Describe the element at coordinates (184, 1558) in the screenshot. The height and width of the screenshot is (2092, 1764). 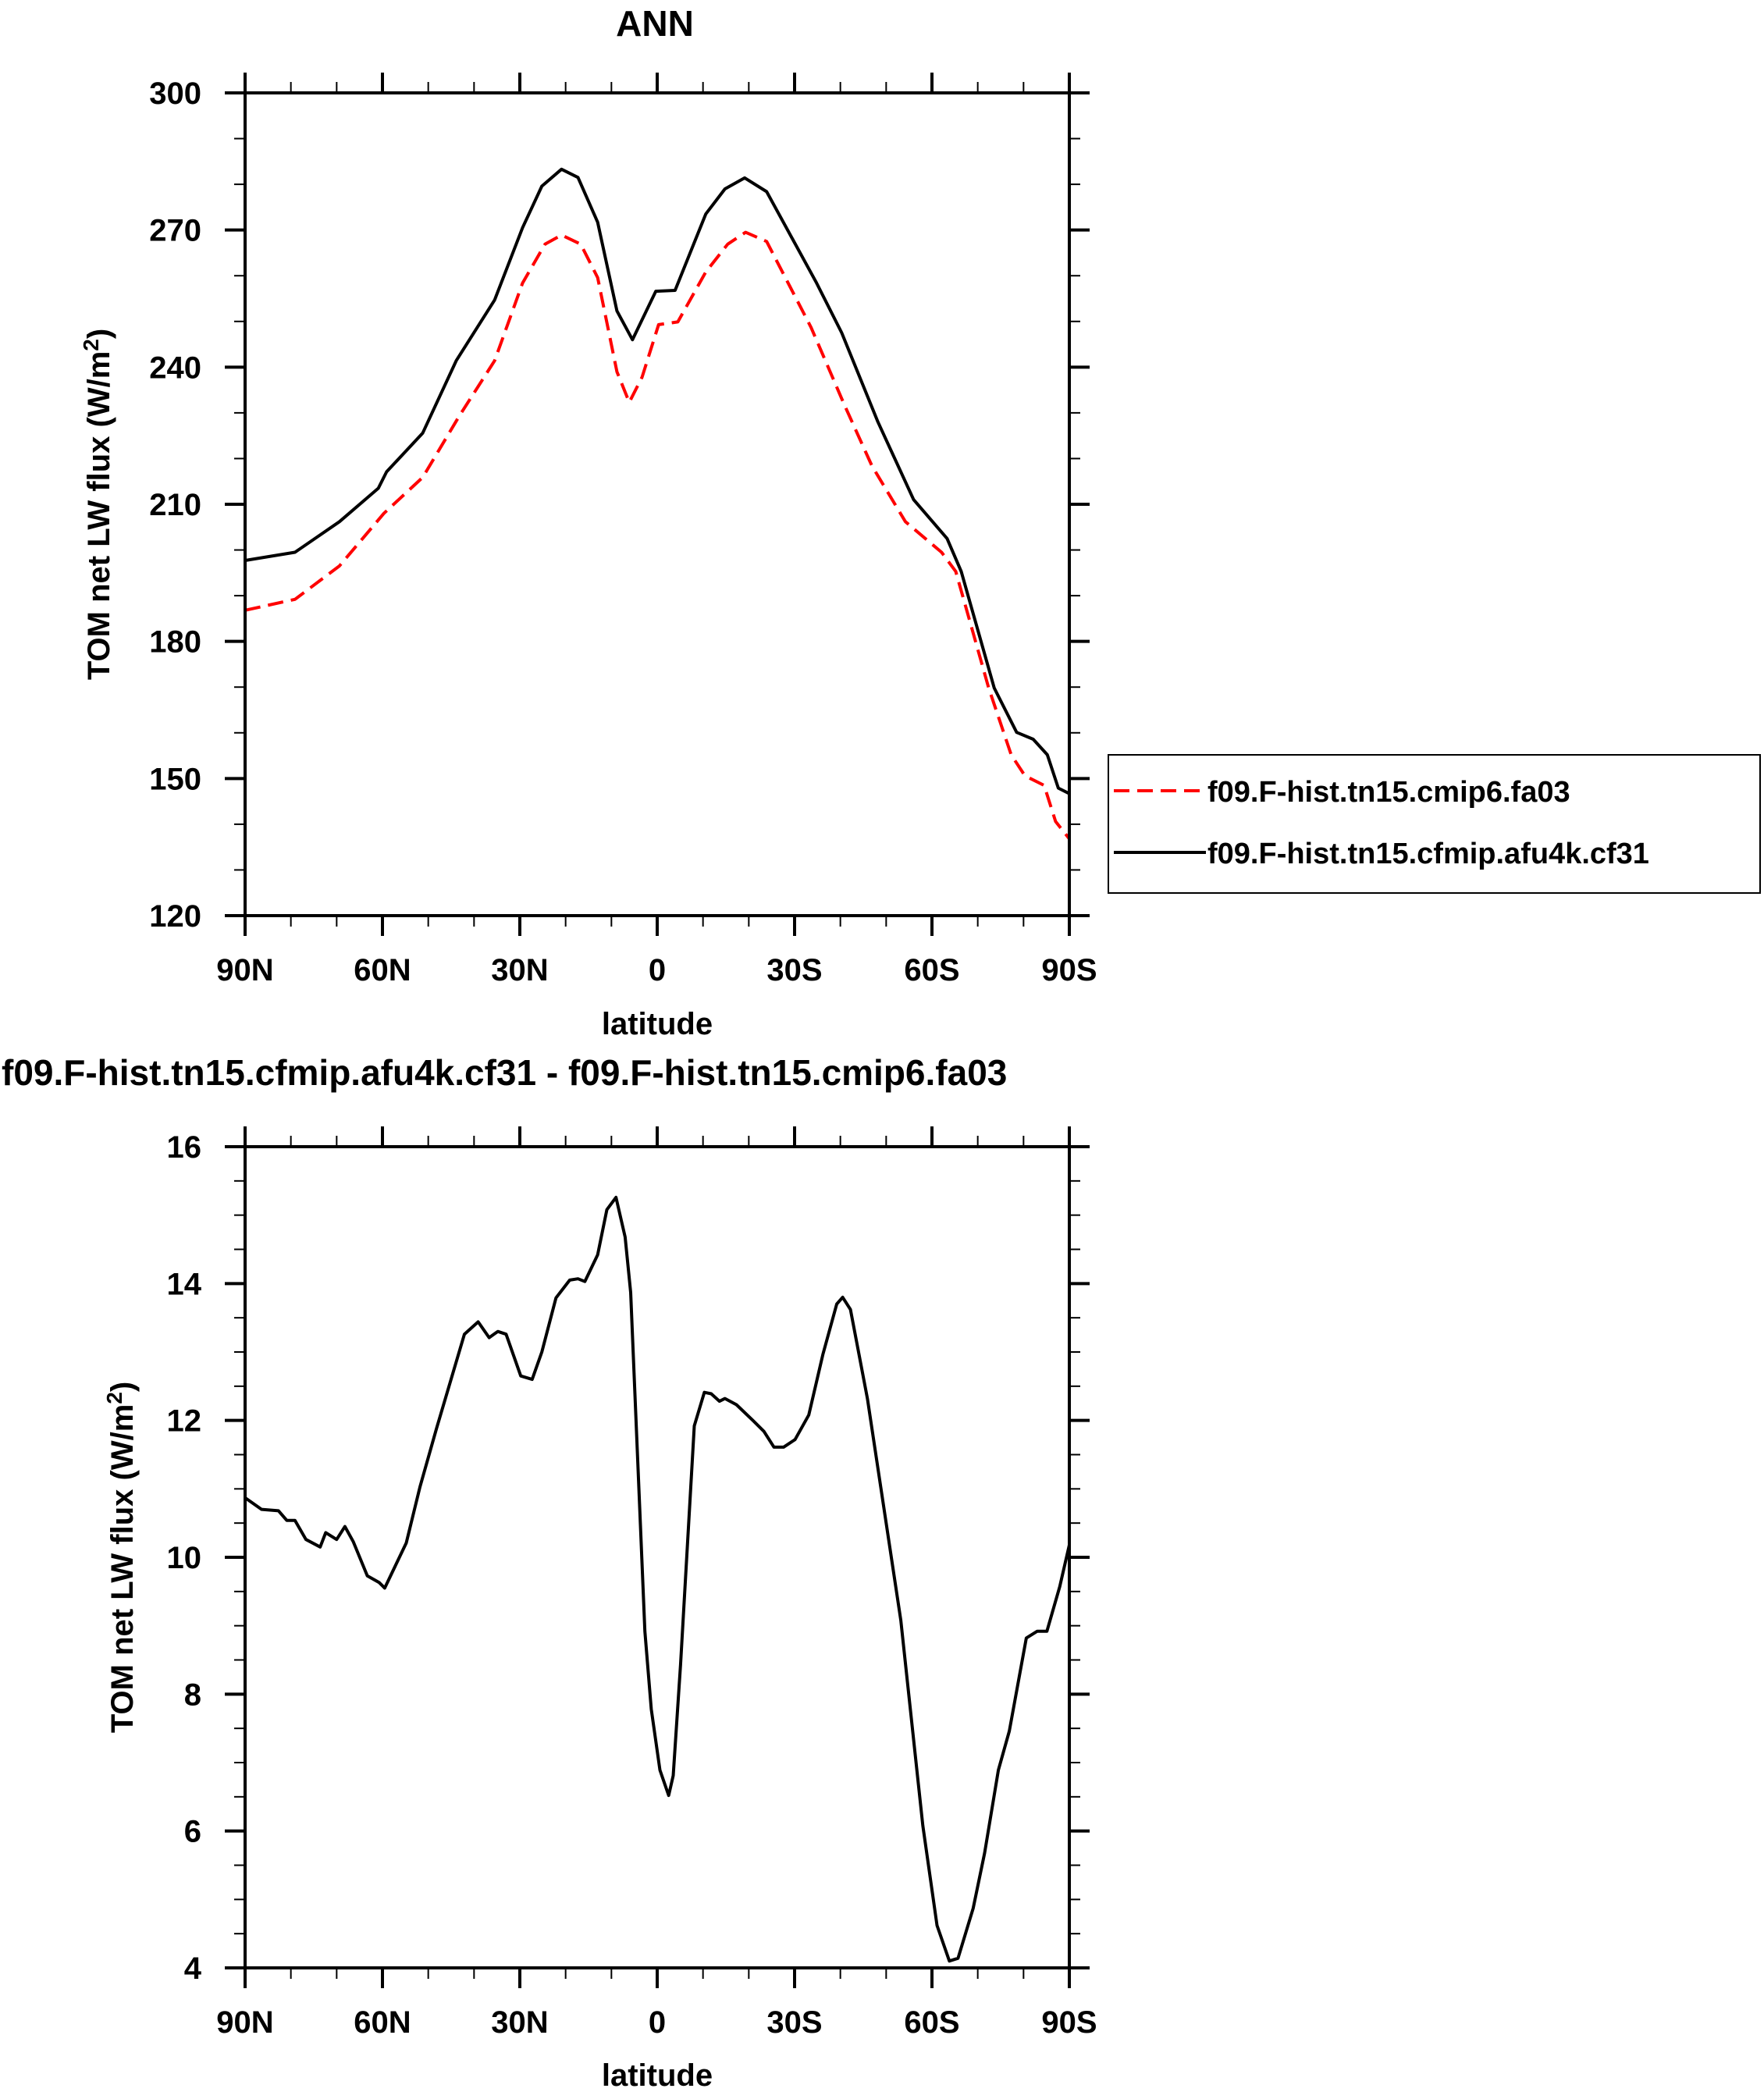
I see `y-tick-label: 10` at that location.